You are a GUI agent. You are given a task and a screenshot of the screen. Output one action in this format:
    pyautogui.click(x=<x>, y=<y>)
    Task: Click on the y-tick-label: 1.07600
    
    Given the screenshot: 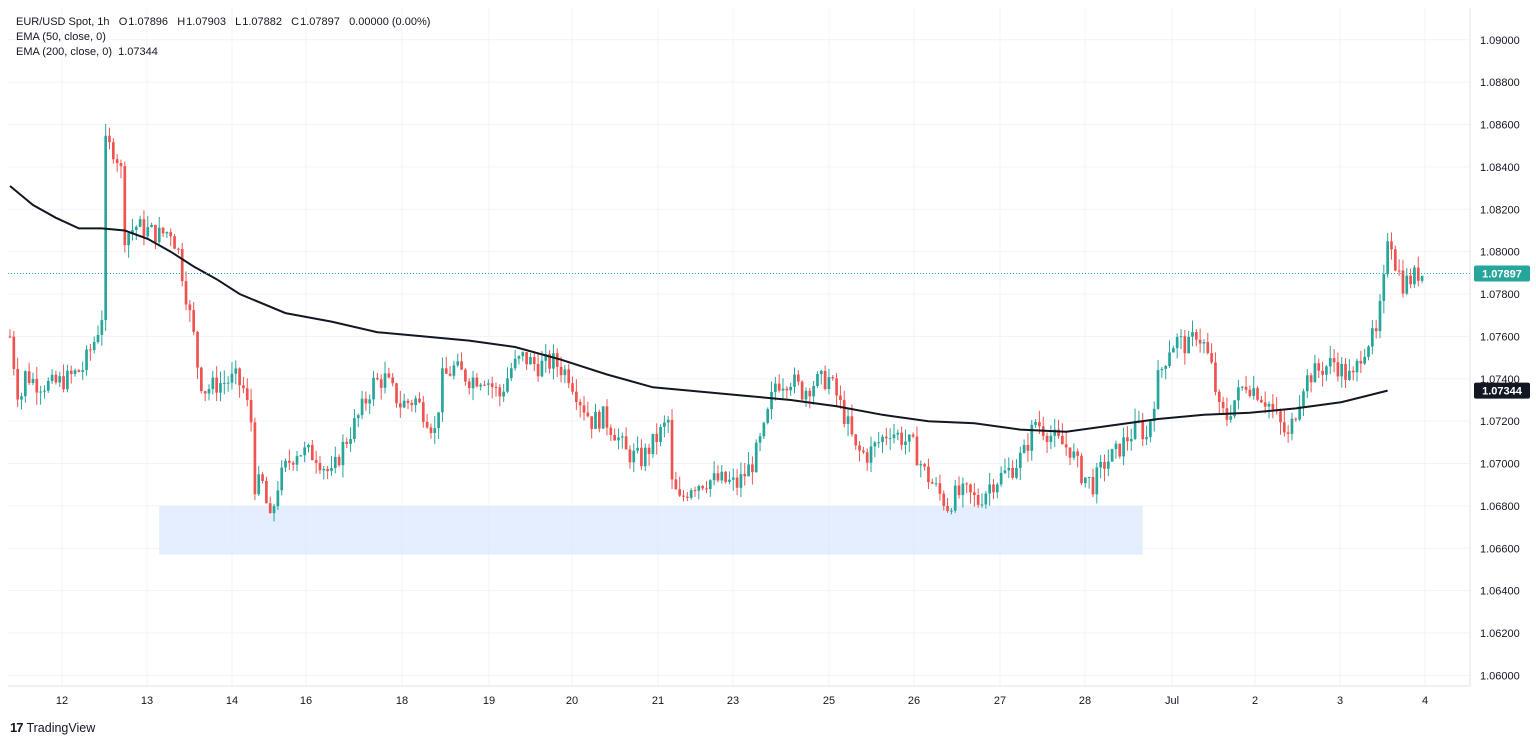 What is the action you would take?
    pyautogui.click(x=1500, y=337)
    